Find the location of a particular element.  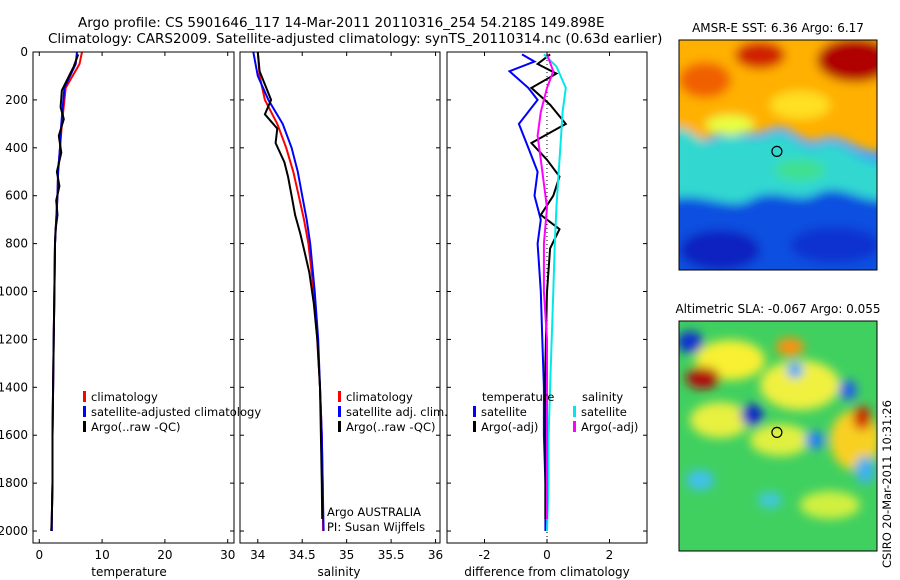

salinity-xlabel: salinity is located at coordinates (338, 572).